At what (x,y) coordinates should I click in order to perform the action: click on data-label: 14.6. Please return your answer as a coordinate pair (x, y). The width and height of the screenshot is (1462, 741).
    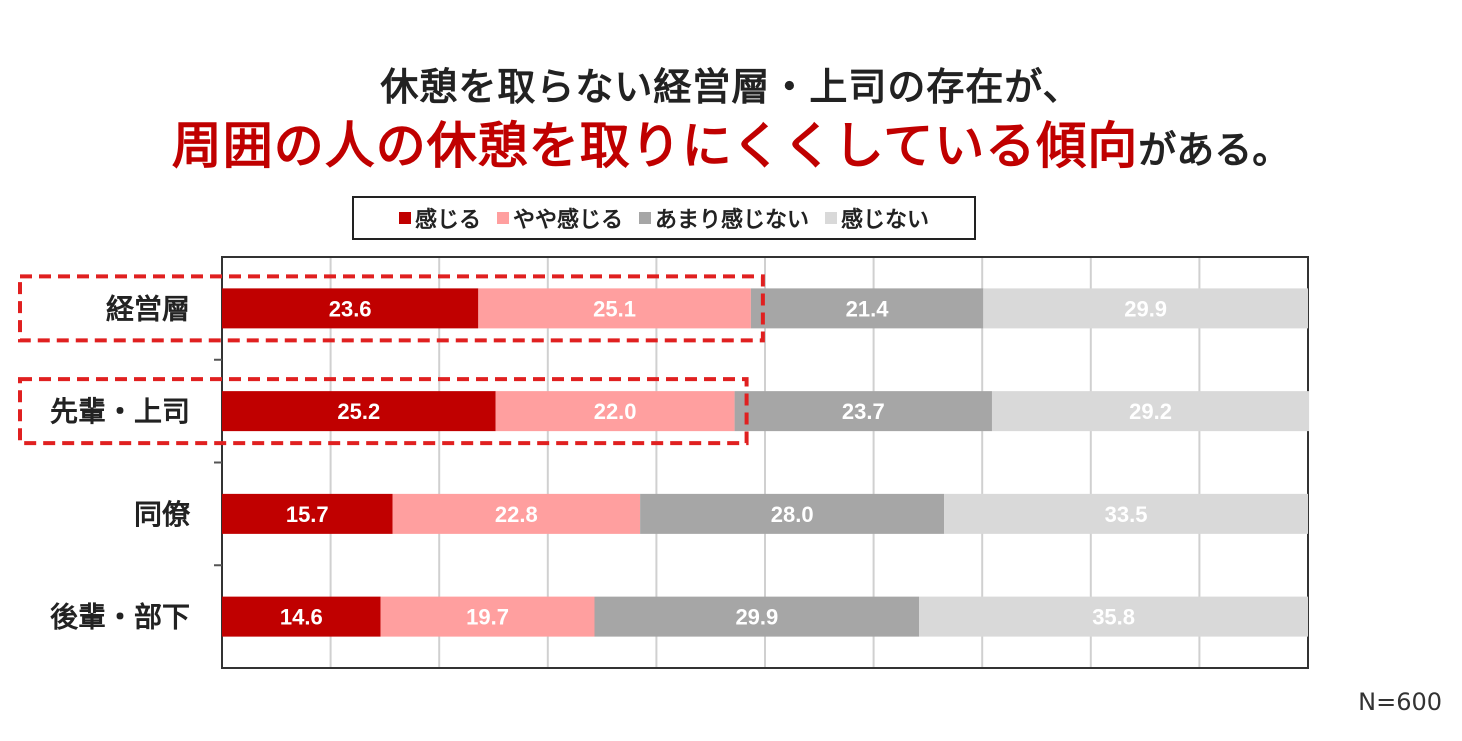
    Looking at the image, I should click on (301, 617).